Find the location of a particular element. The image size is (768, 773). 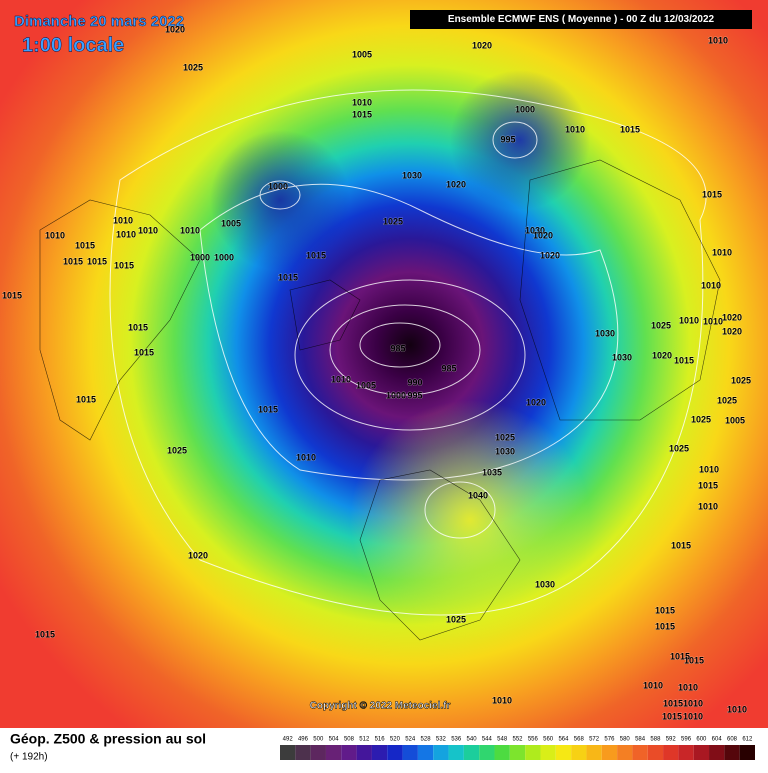

colorbar-label: 596 is located at coordinates (686, 740).